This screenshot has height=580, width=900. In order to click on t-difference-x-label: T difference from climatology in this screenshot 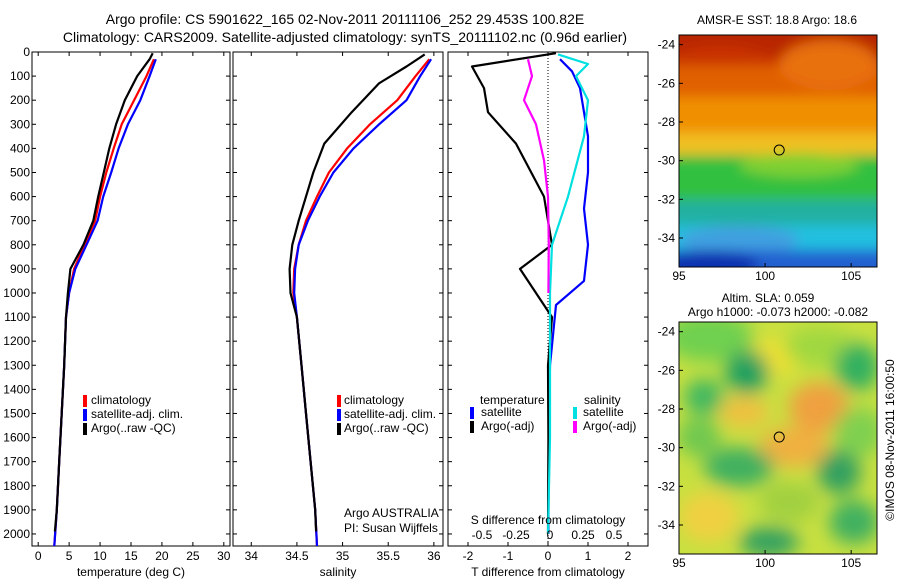, I will do `click(548, 572)`.